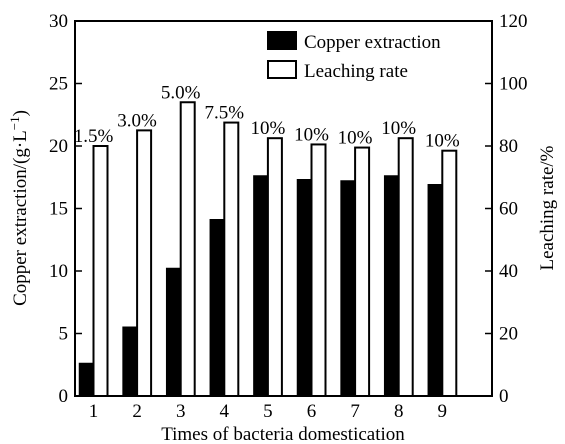 This screenshot has height=444, width=565. What do you see at coordinates (282, 40) in the screenshot?
I see `legend-swatch-copper-extraction` at bounding box center [282, 40].